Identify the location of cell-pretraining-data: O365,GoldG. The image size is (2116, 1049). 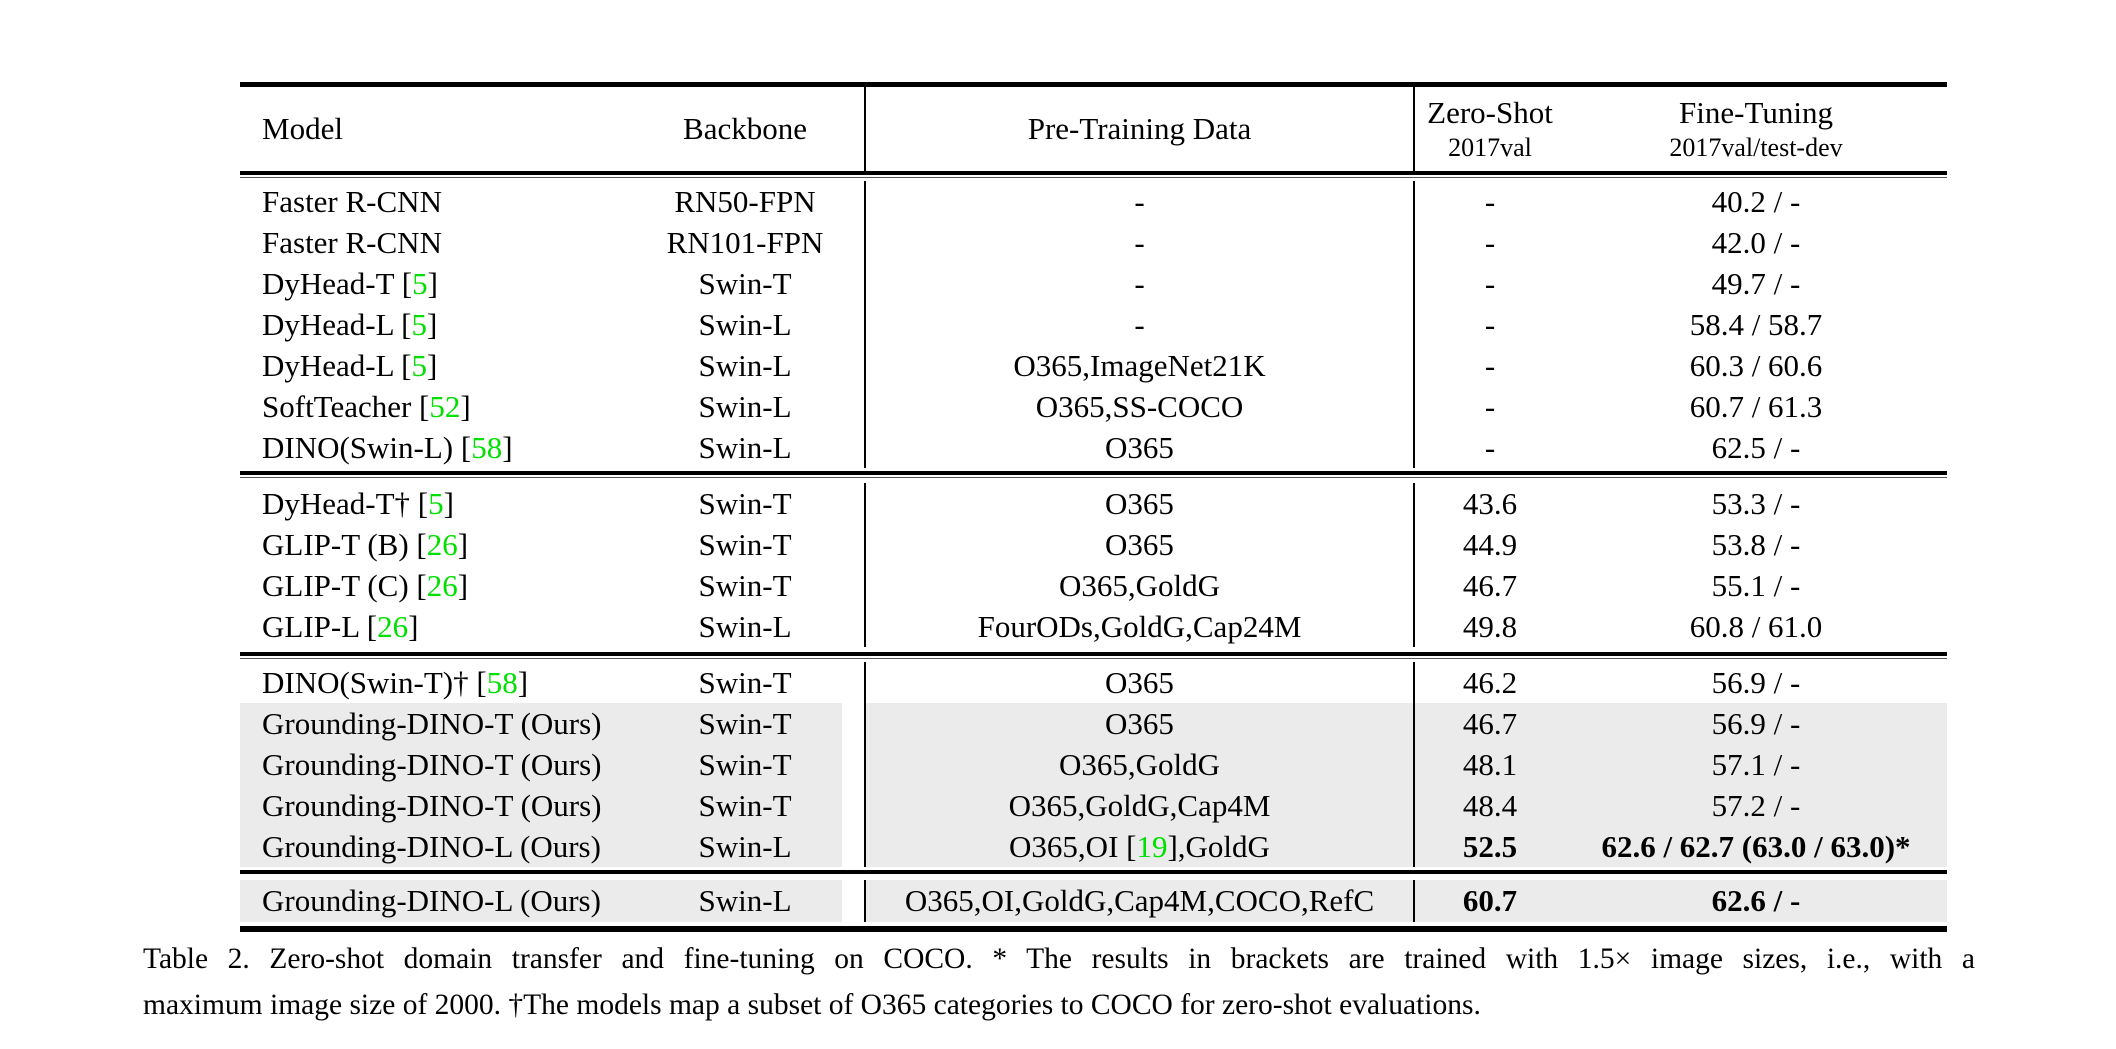
(1140, 585).